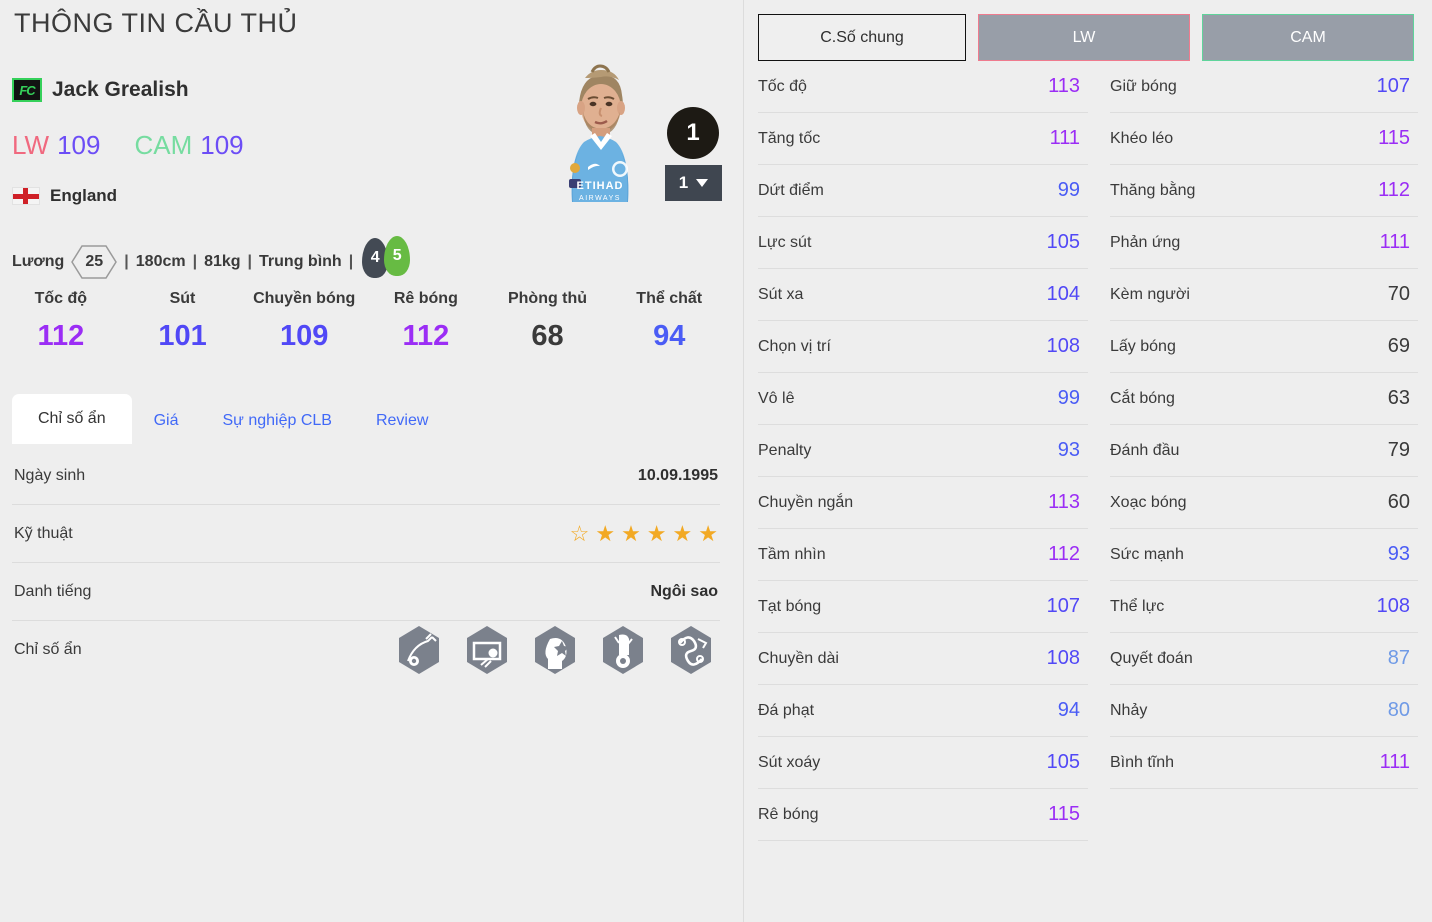 The height and width of the screenshot is (922, 1432). Describe the element at coordinates (702, 183) in the screenshot. I see `chevron-down-icon` at that location.